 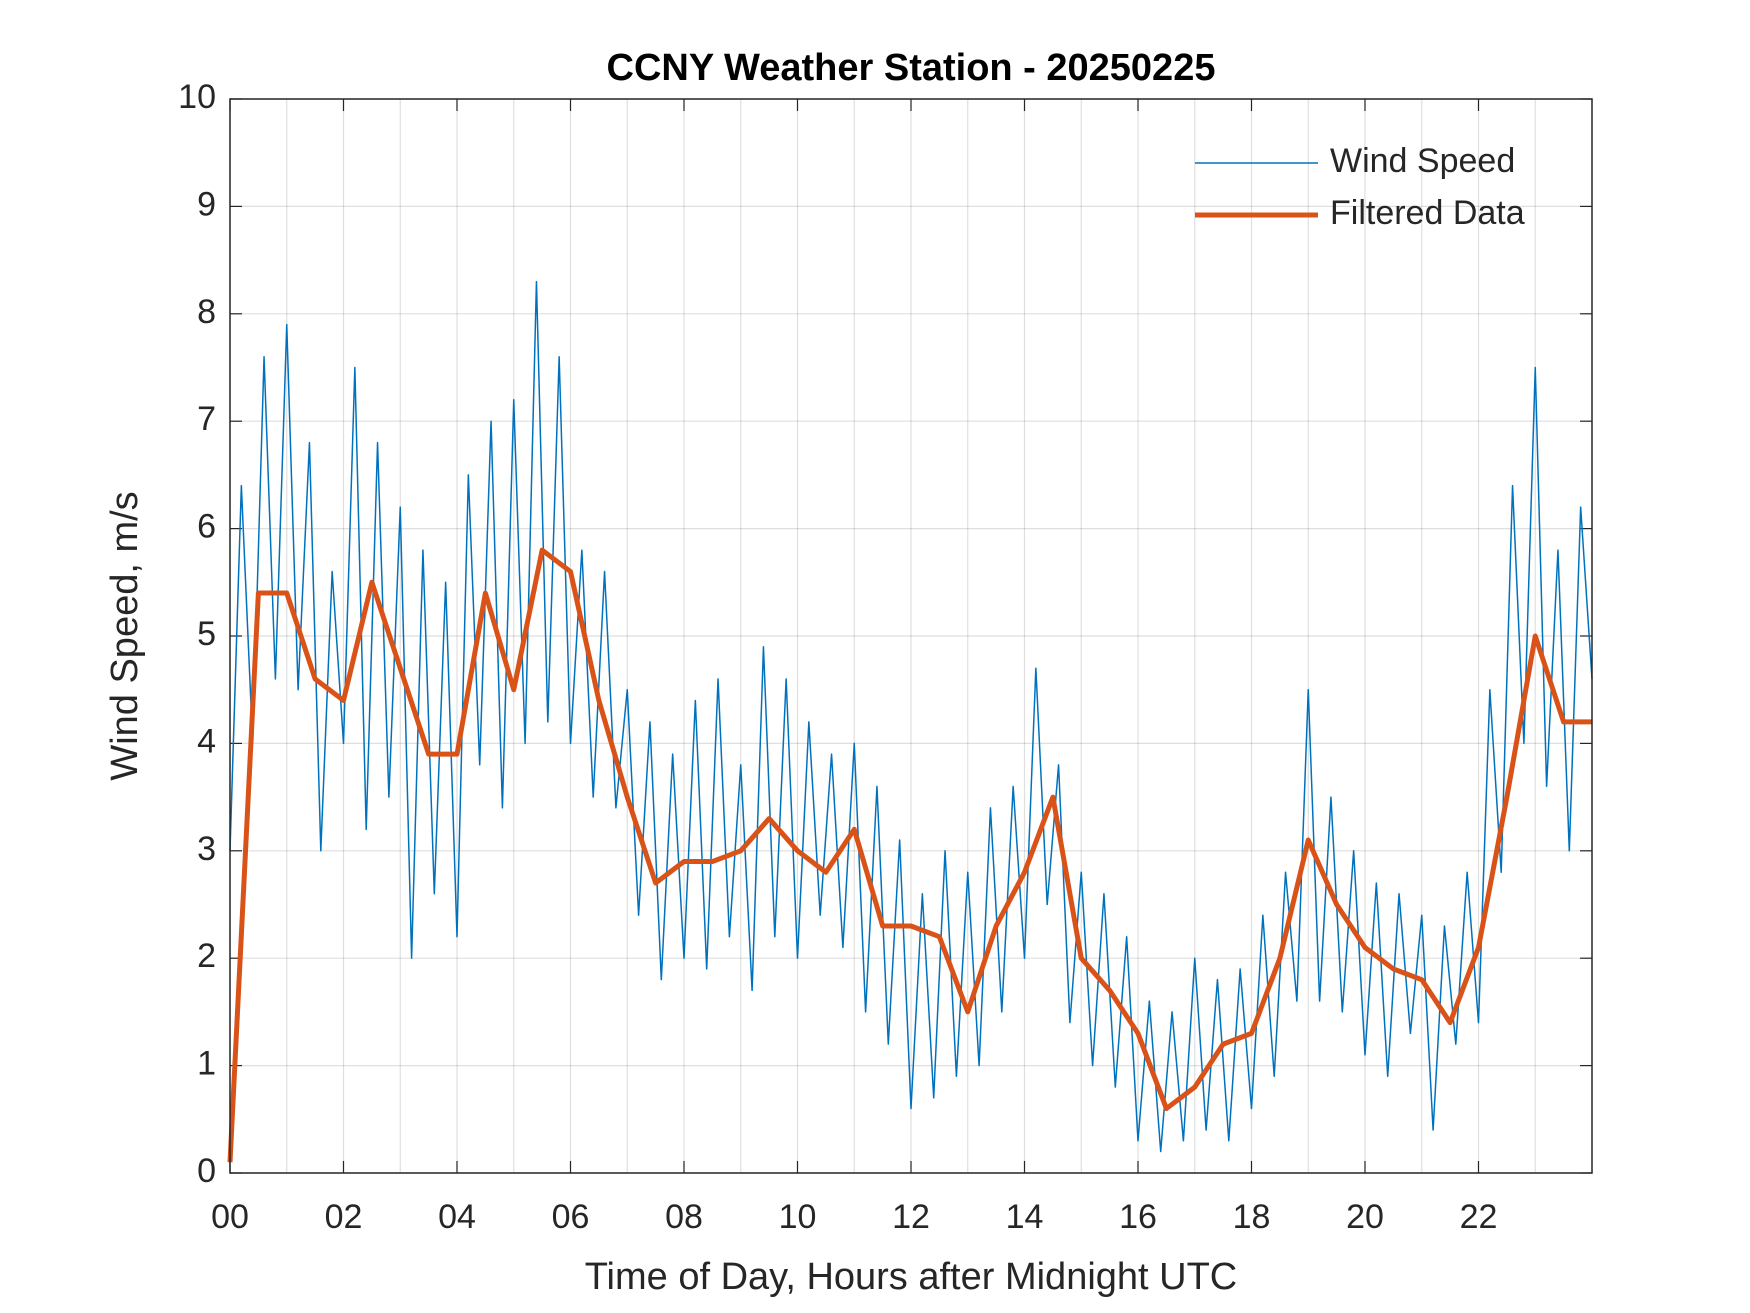 What do you see at coordinates (911, 68) in the screenshot?
I see `chart-title: CCNY Weather Station - 20250225` at bounding box center [911, 68].